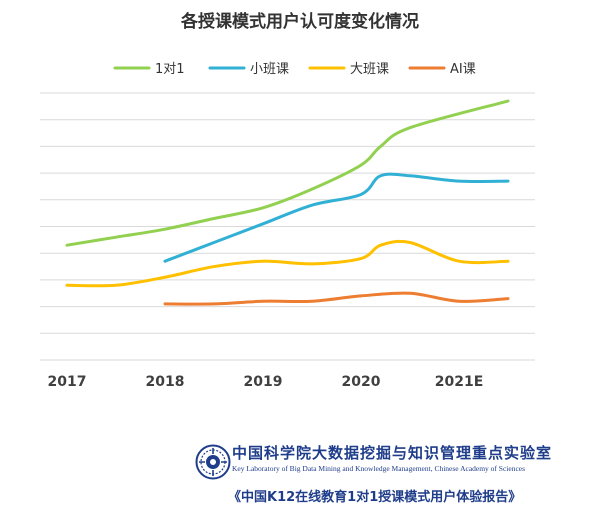  What do you see at coordinates (463, 69) in the screenshot?
I see `legend-label: AI课` at bounding box center [463, 69].